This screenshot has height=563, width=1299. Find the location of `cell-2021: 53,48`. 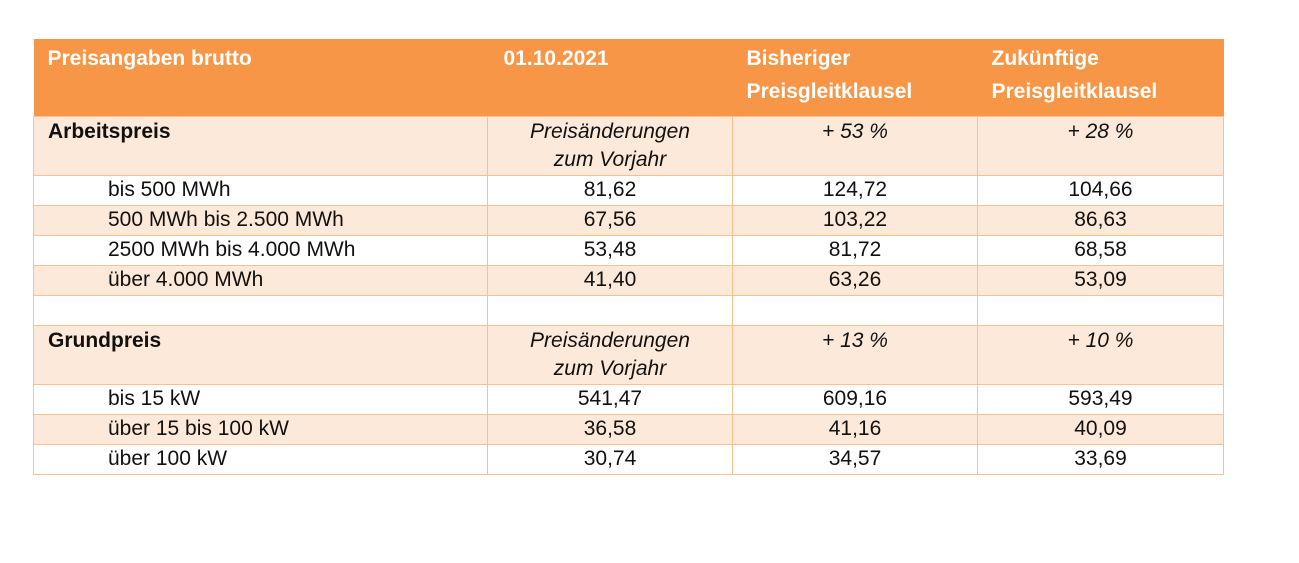

cell-2021: 53,48 is located at coordinates (610, 250).